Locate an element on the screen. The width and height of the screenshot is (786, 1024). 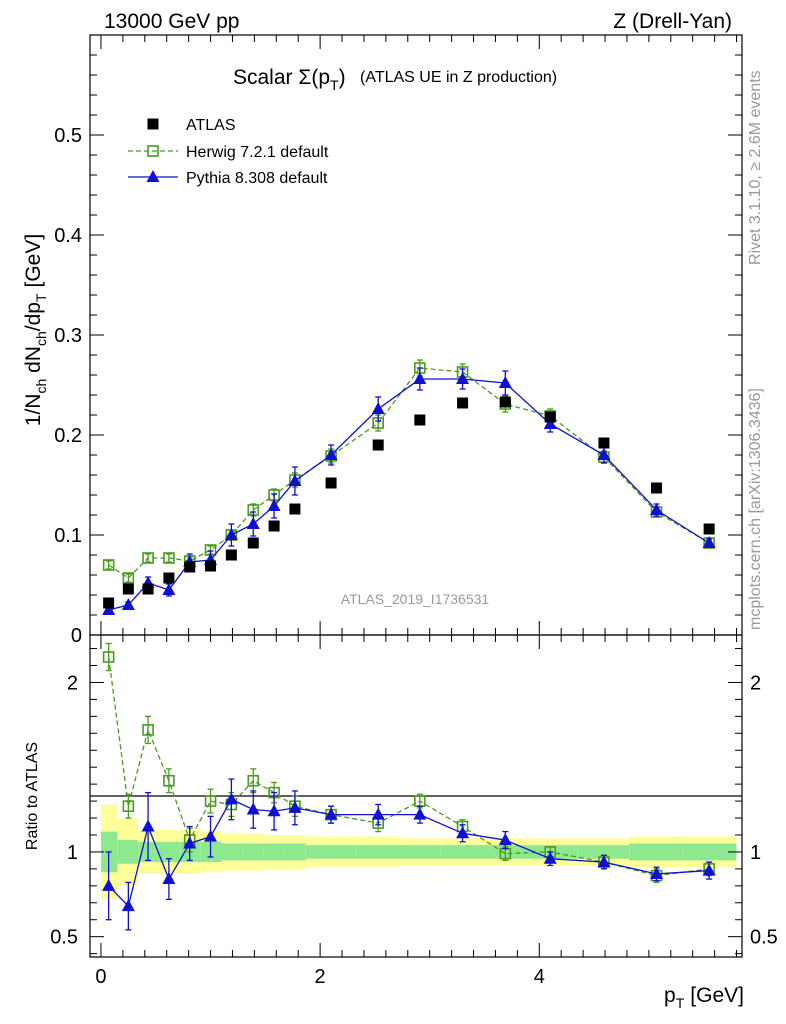
chart-title-note: (ATLAS UE in Z production) is located at coordinates (458, 77).